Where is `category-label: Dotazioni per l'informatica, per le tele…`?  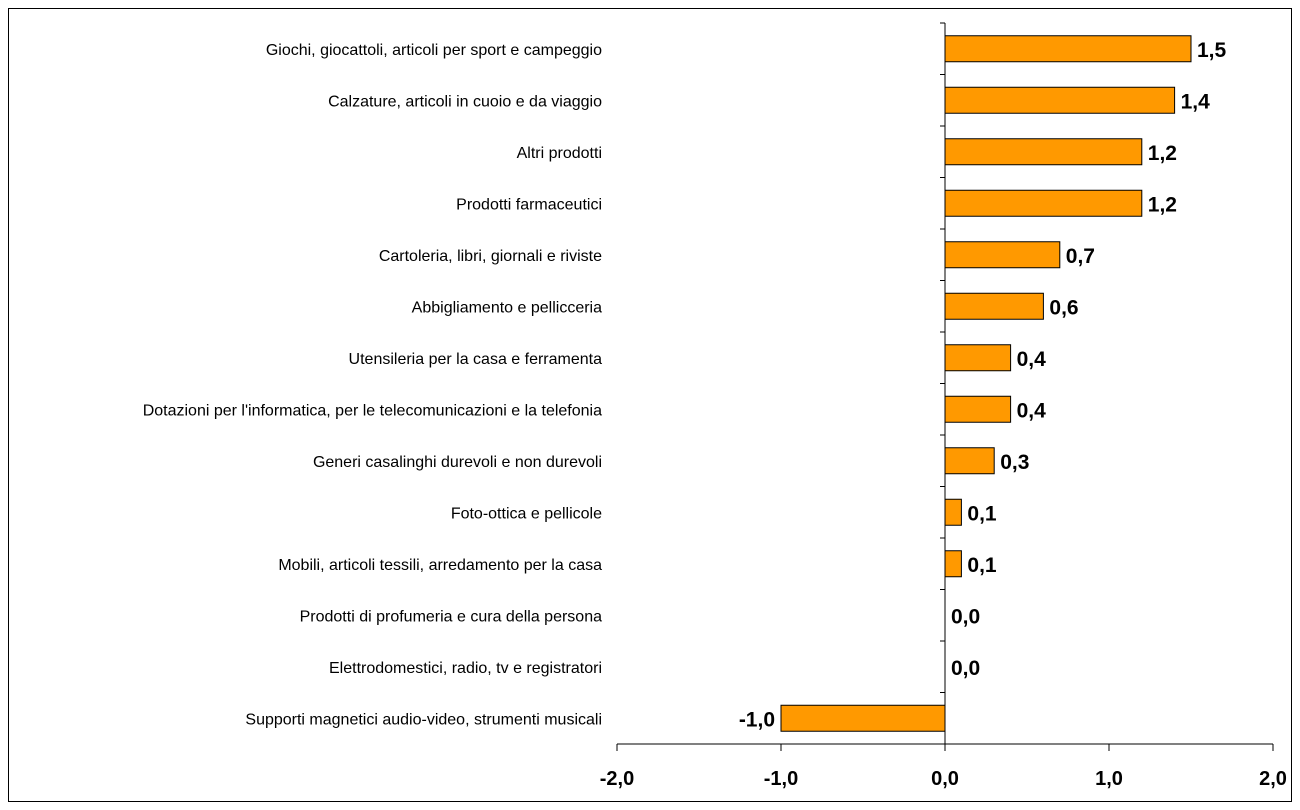 category-label: Dotazioni per l'informatica, per le tele… is located at coordinates (372, 410).